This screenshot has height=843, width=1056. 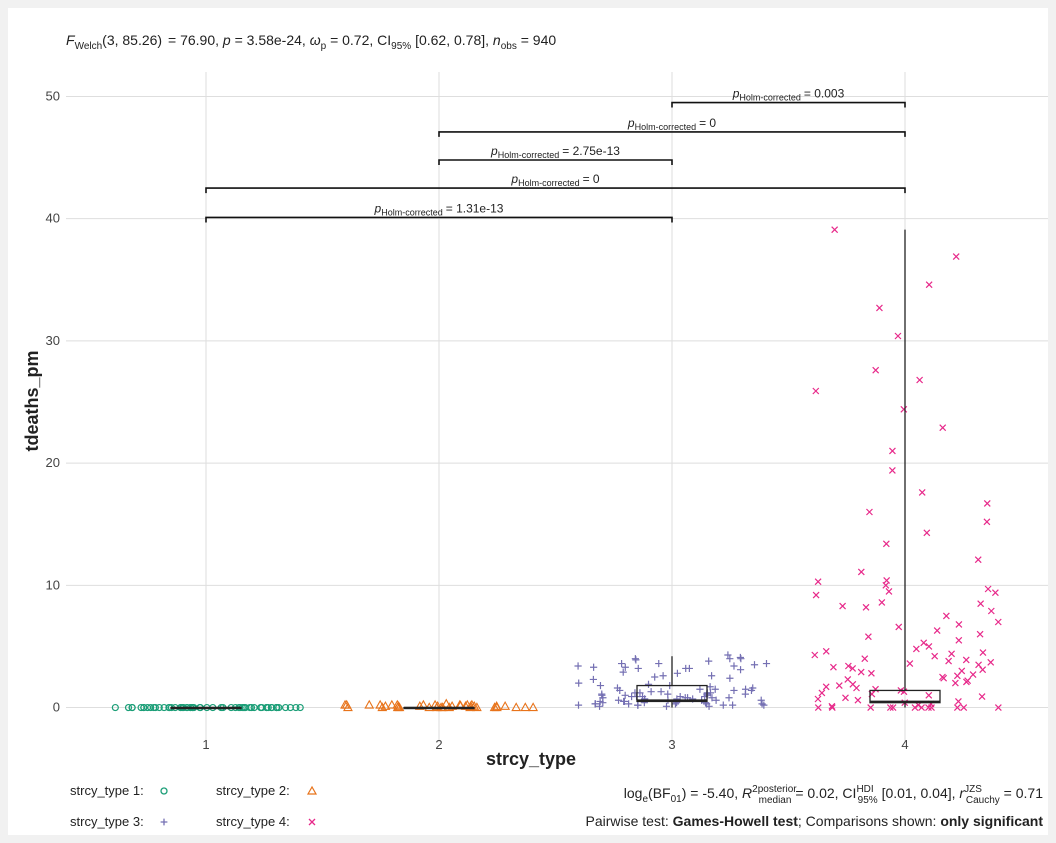 I want to click on x-axis-title: strcy_type, so click(x=531, y=759).